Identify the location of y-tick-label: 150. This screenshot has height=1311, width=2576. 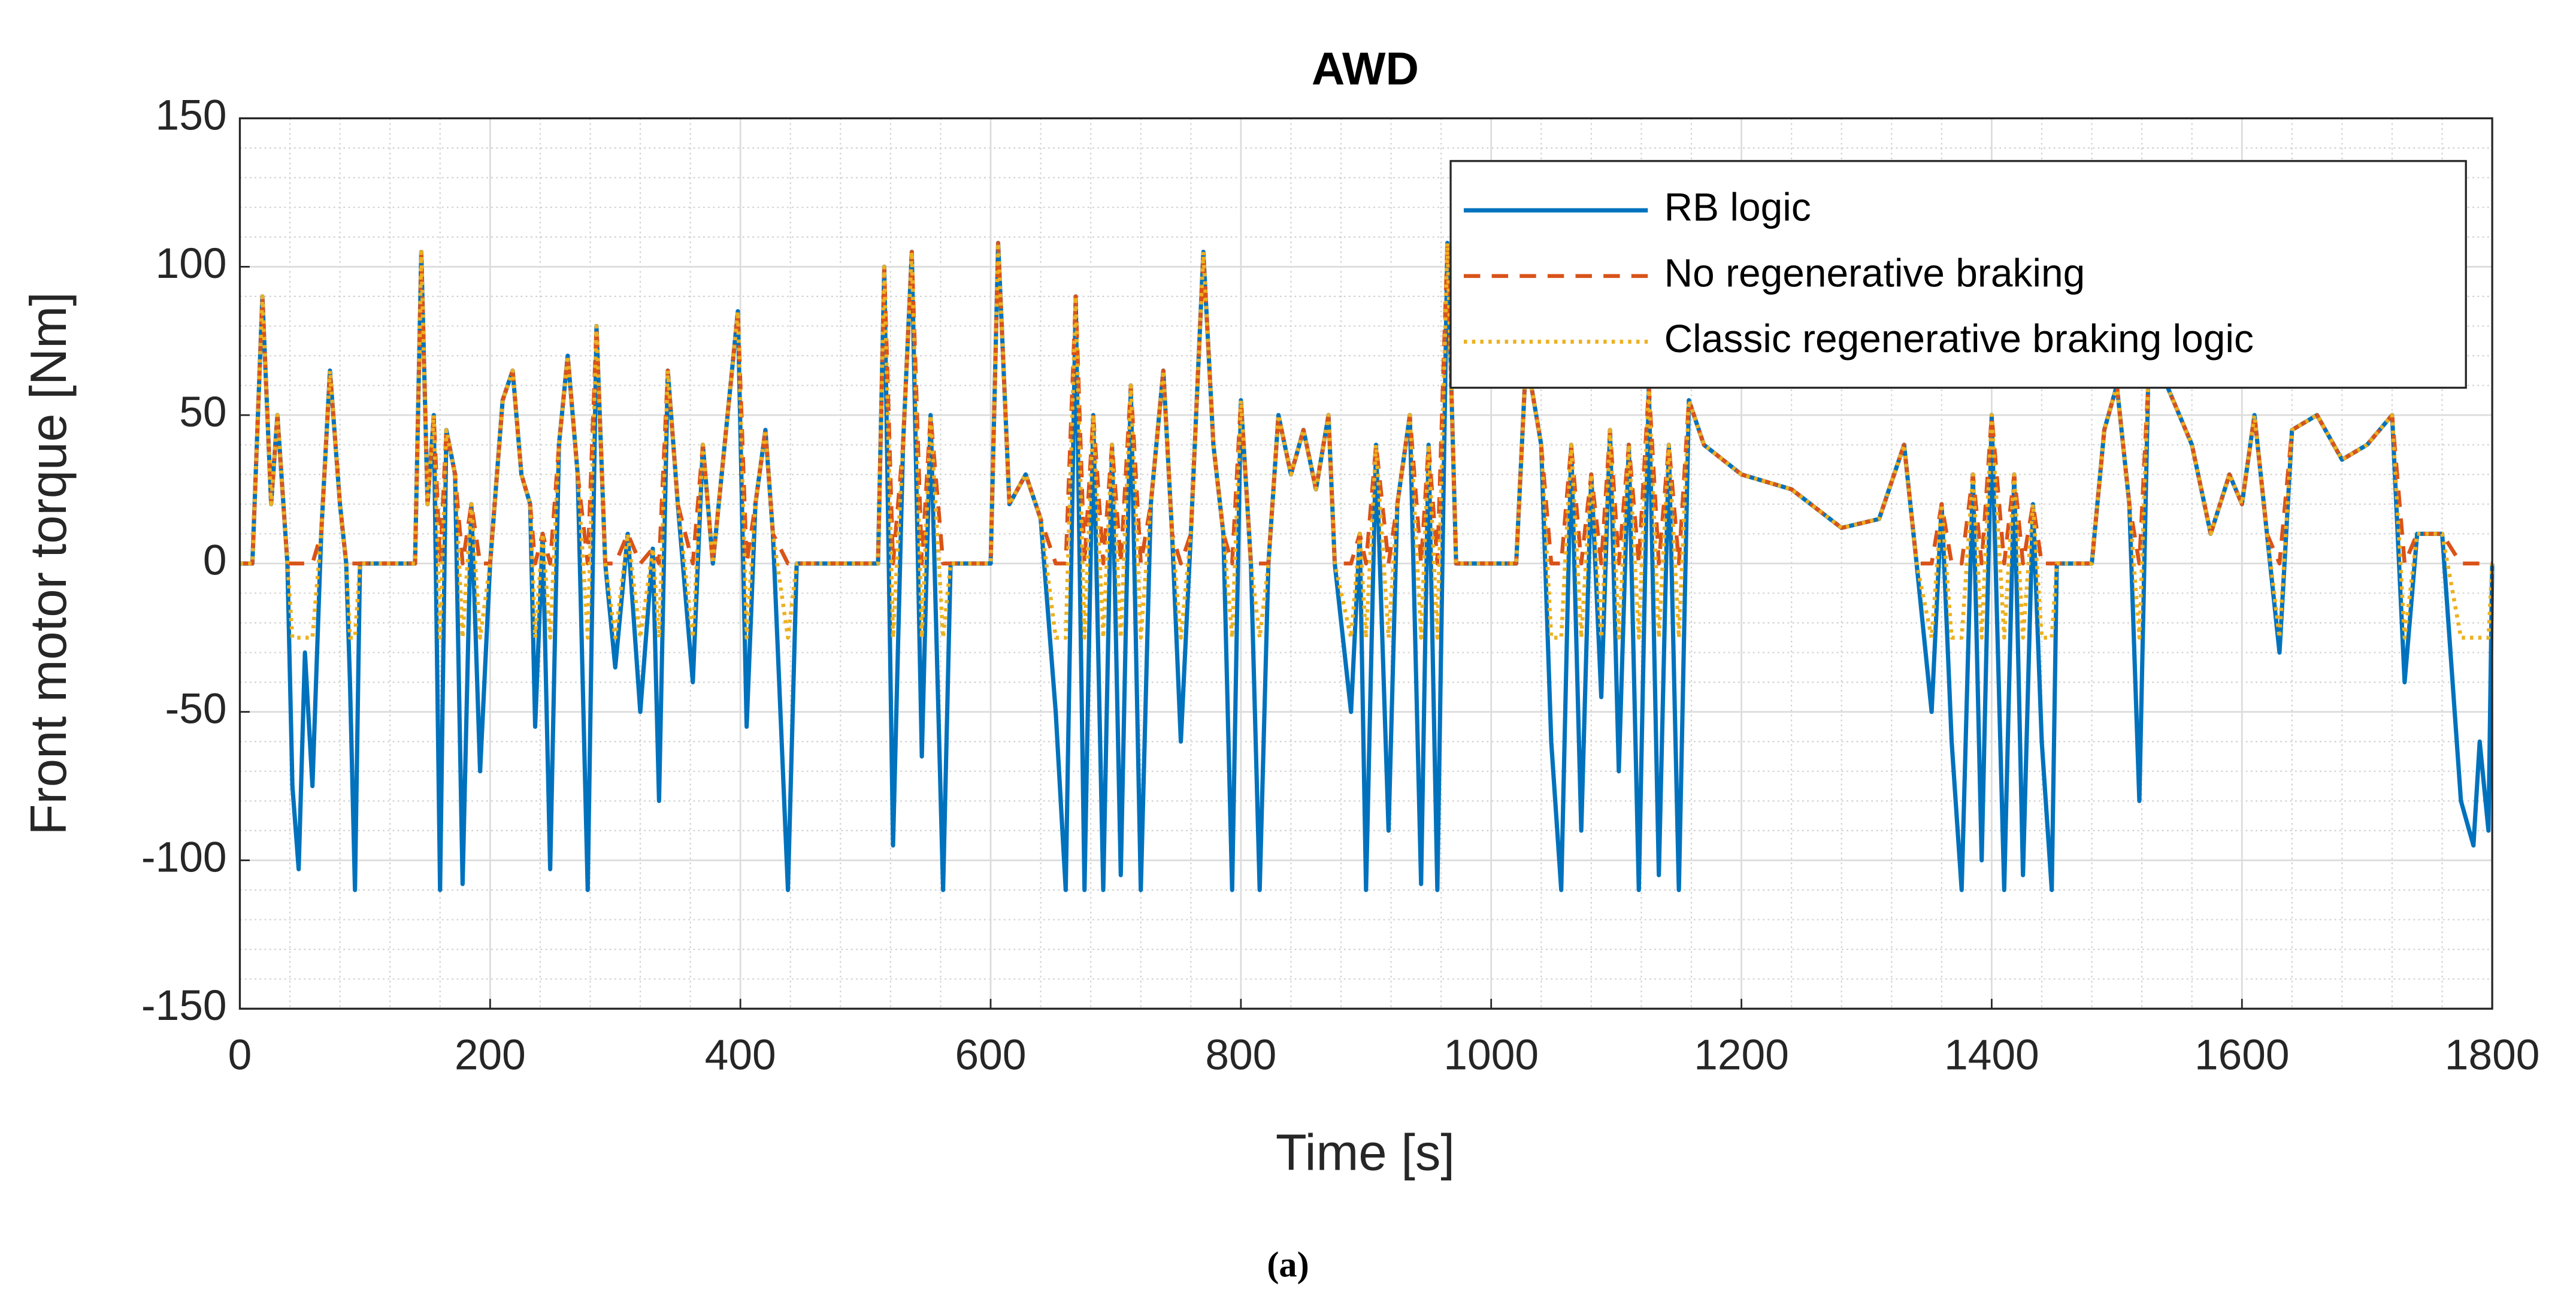
(191, 115).